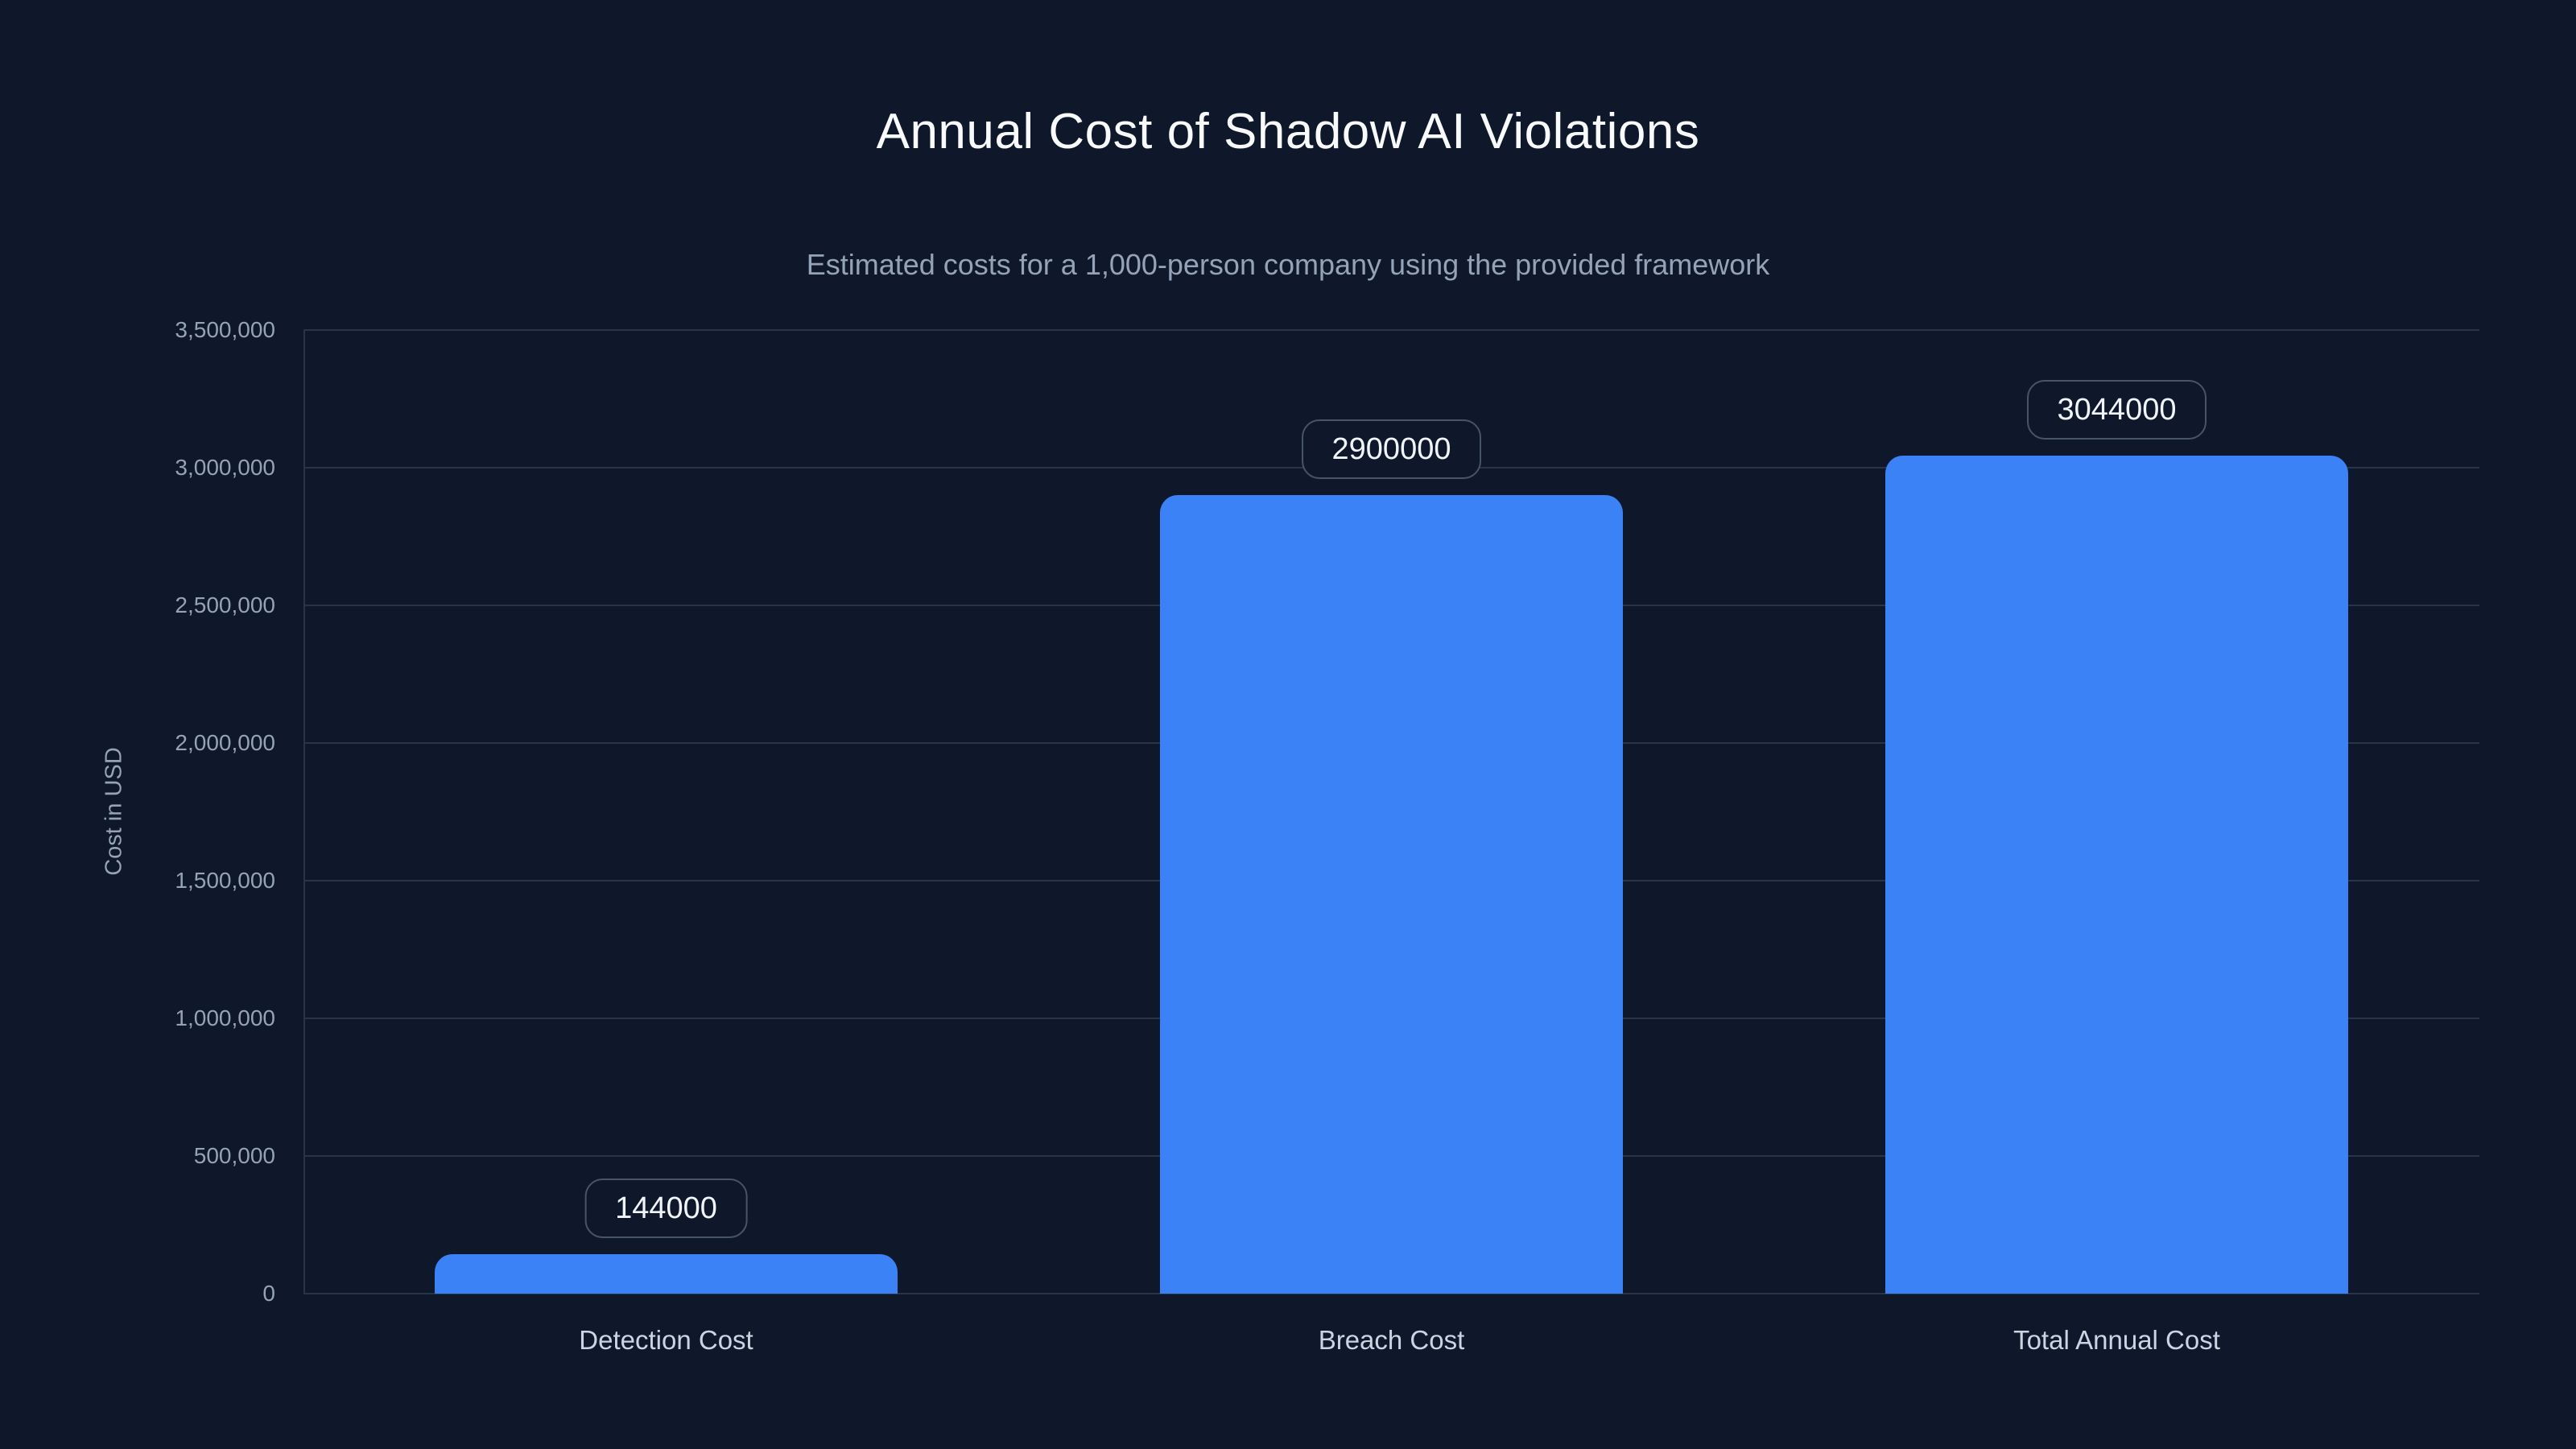 This screenshot has height=1449, width=2576. Describe the element at coordinates (114, 811) in the screenshot. I see `y-axis-title: Cost in USD` at that location.